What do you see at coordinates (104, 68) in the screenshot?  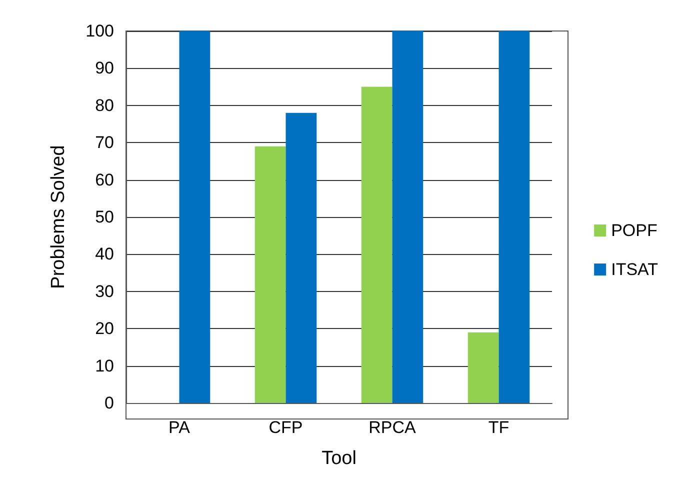 I see `y-tick-label: 90` at bounding box center [104, 68].